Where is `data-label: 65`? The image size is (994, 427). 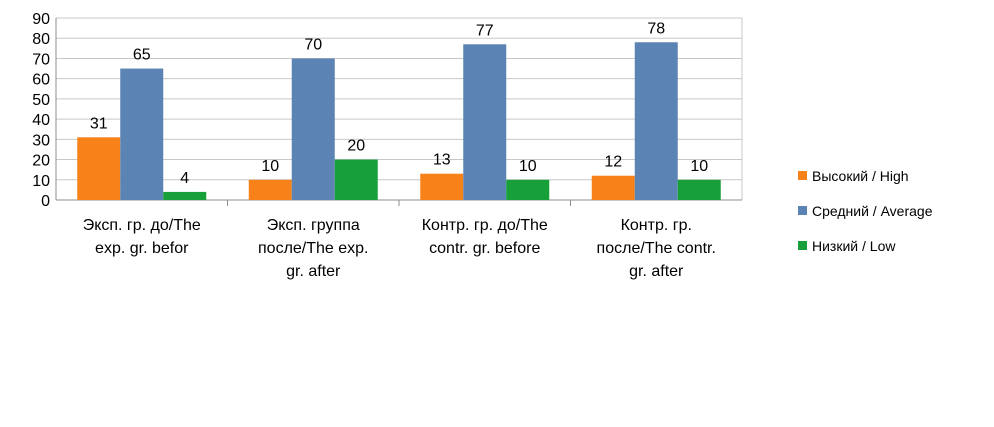 data-label: 65 is located at coordinates (142, 55).